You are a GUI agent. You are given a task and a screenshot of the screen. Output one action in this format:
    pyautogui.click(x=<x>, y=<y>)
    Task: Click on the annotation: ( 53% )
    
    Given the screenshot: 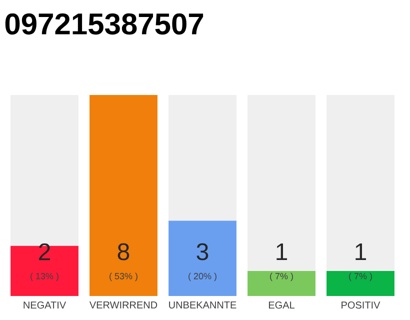 What is the action you would take?
    pyautogui.click(x=124, y=277)
    